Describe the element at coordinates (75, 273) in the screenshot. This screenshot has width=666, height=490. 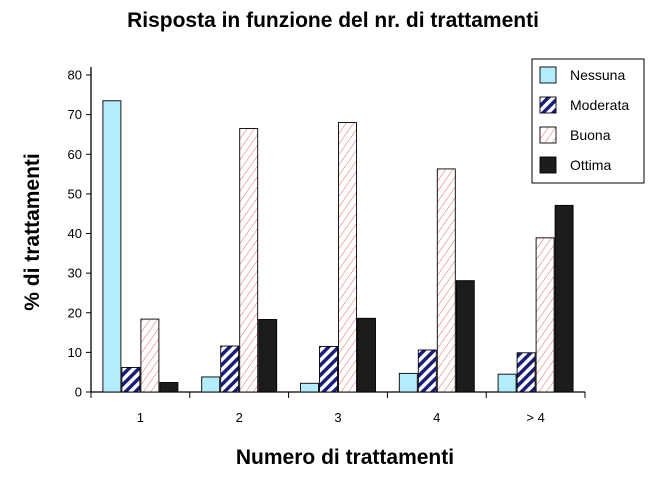
I see `y-tick-label: 30` at that location.